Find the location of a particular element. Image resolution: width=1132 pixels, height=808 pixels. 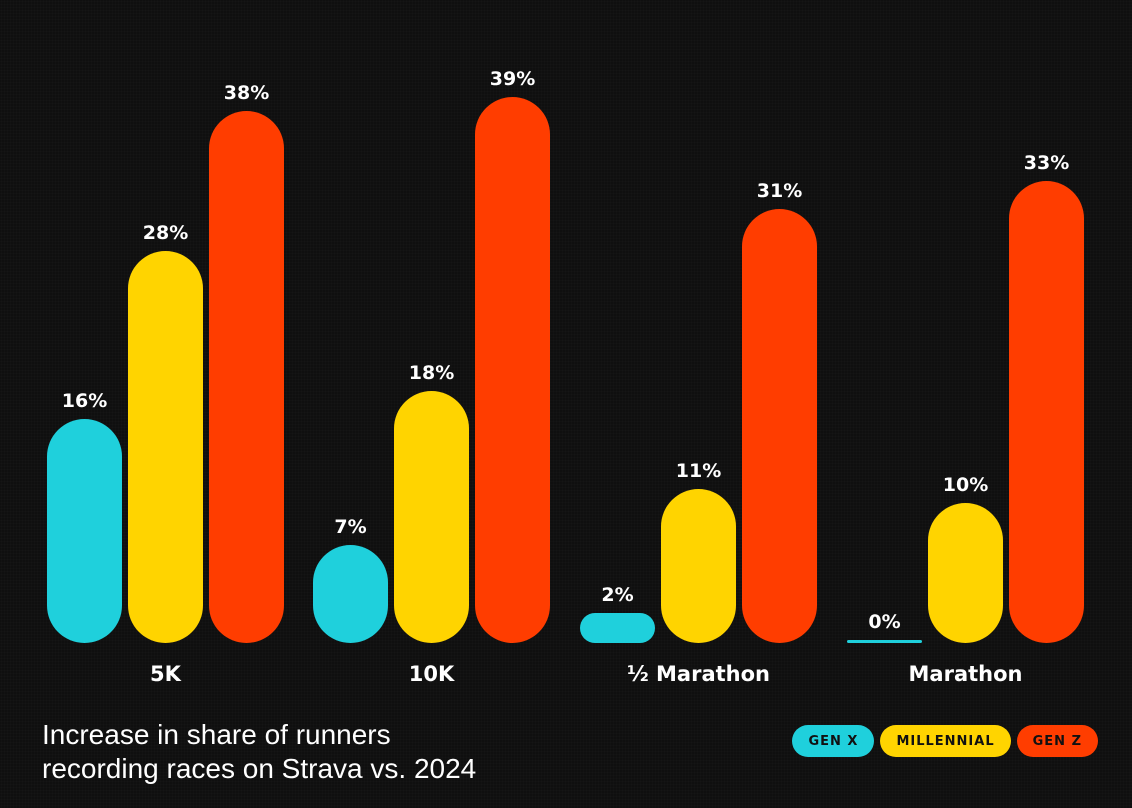

legend-item-millennial: MILLENNIAL is located at coordinates (945, 741).